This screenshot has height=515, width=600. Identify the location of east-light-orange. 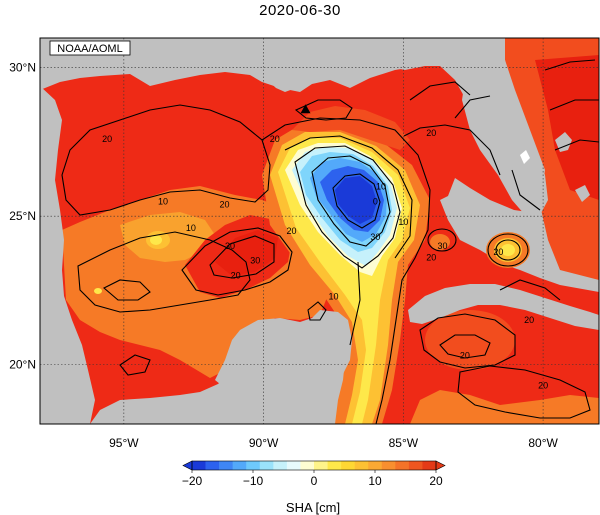
(440, 242).